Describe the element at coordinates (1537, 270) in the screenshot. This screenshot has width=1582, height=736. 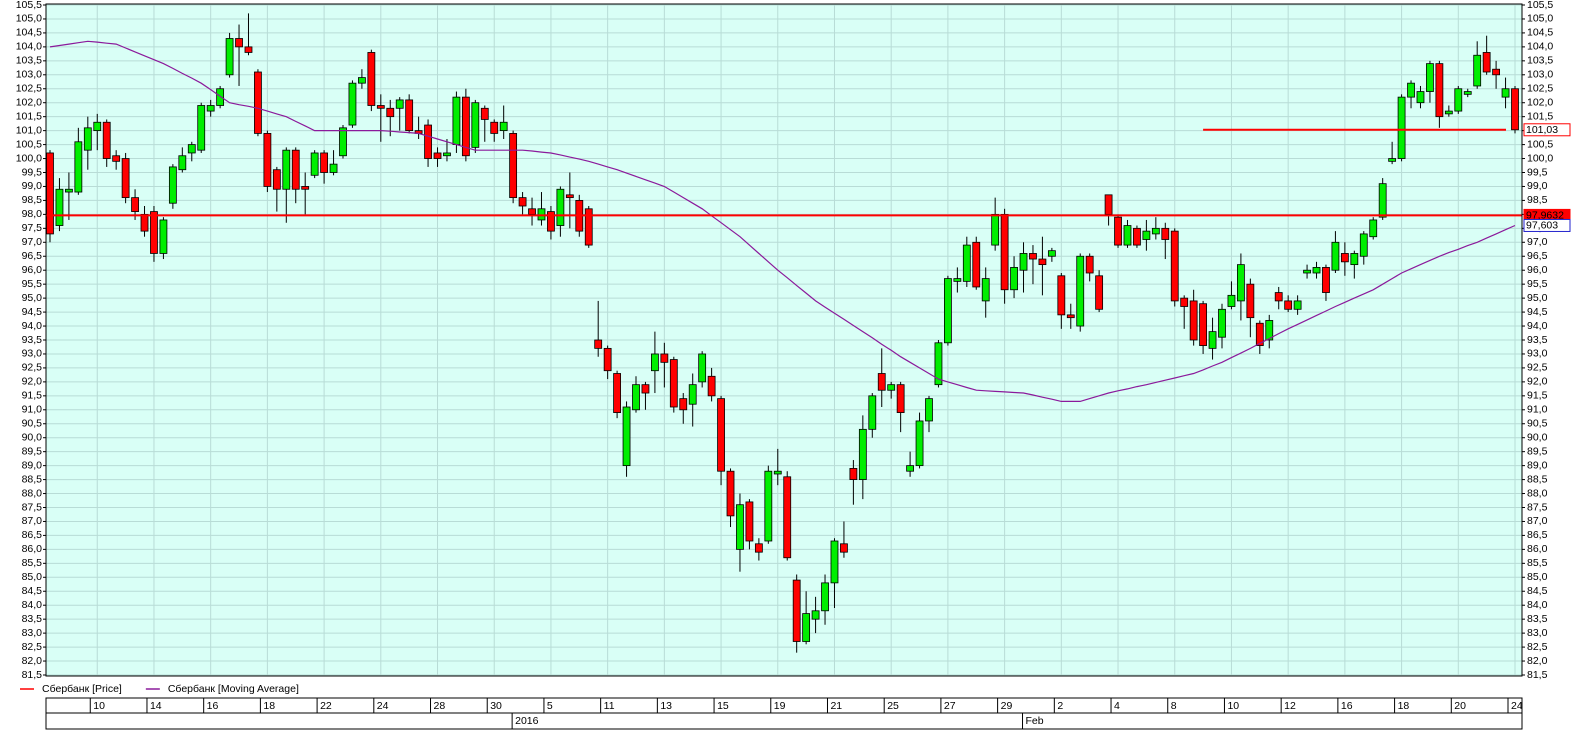
I see `y2-tick-label: 96,0` at that location.